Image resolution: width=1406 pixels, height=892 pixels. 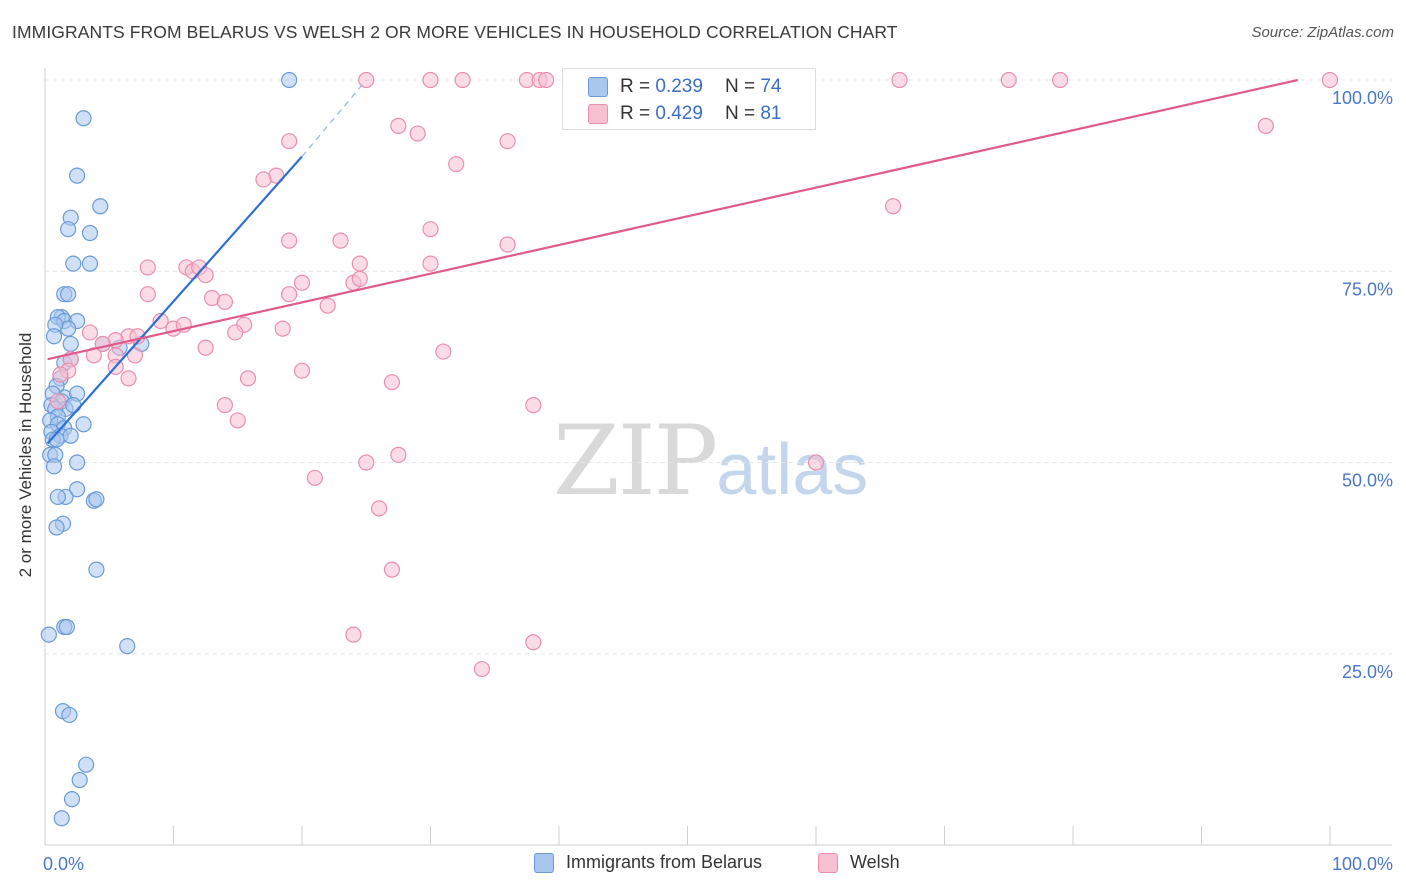 I want to click on legend-item-welsh: Welsh, so click(x=859, y=862).